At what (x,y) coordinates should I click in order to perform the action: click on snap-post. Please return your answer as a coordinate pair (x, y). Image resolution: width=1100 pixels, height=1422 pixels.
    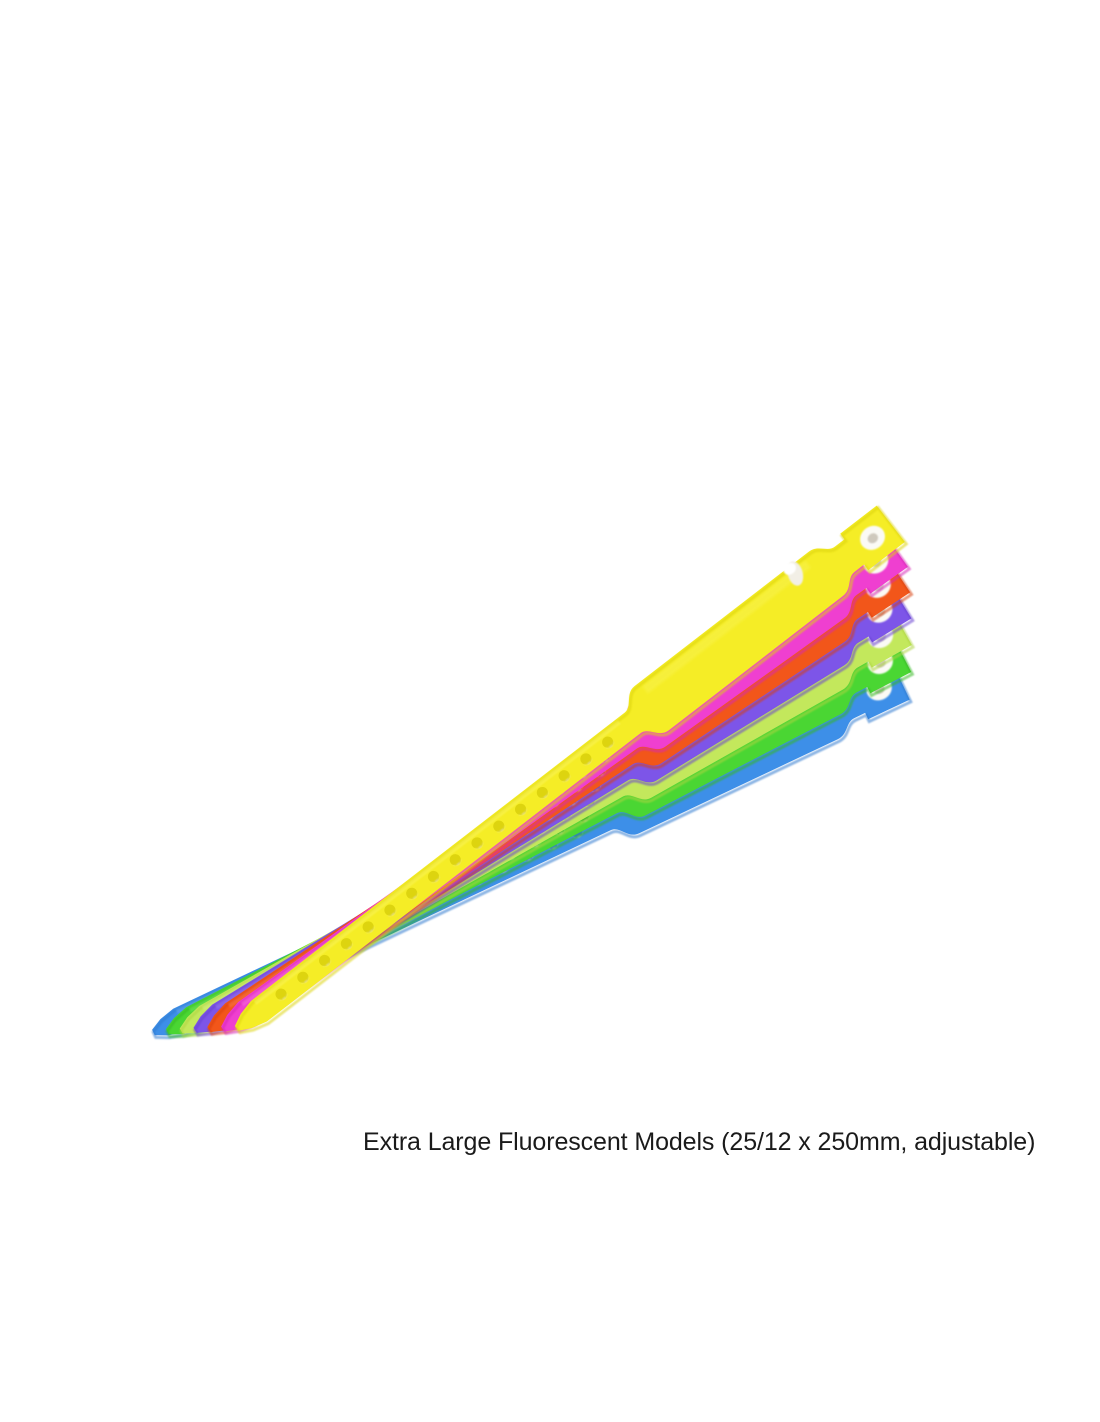
    Looking at the image, I should click on (793, 573).